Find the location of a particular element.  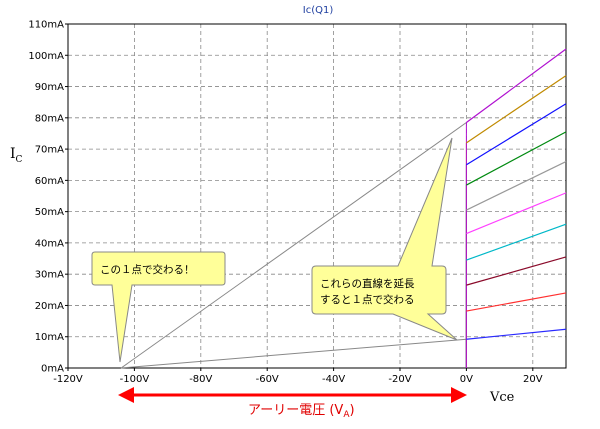

callout-right-text-line2: すると１点で交わる is located at coordinates (367, 299).